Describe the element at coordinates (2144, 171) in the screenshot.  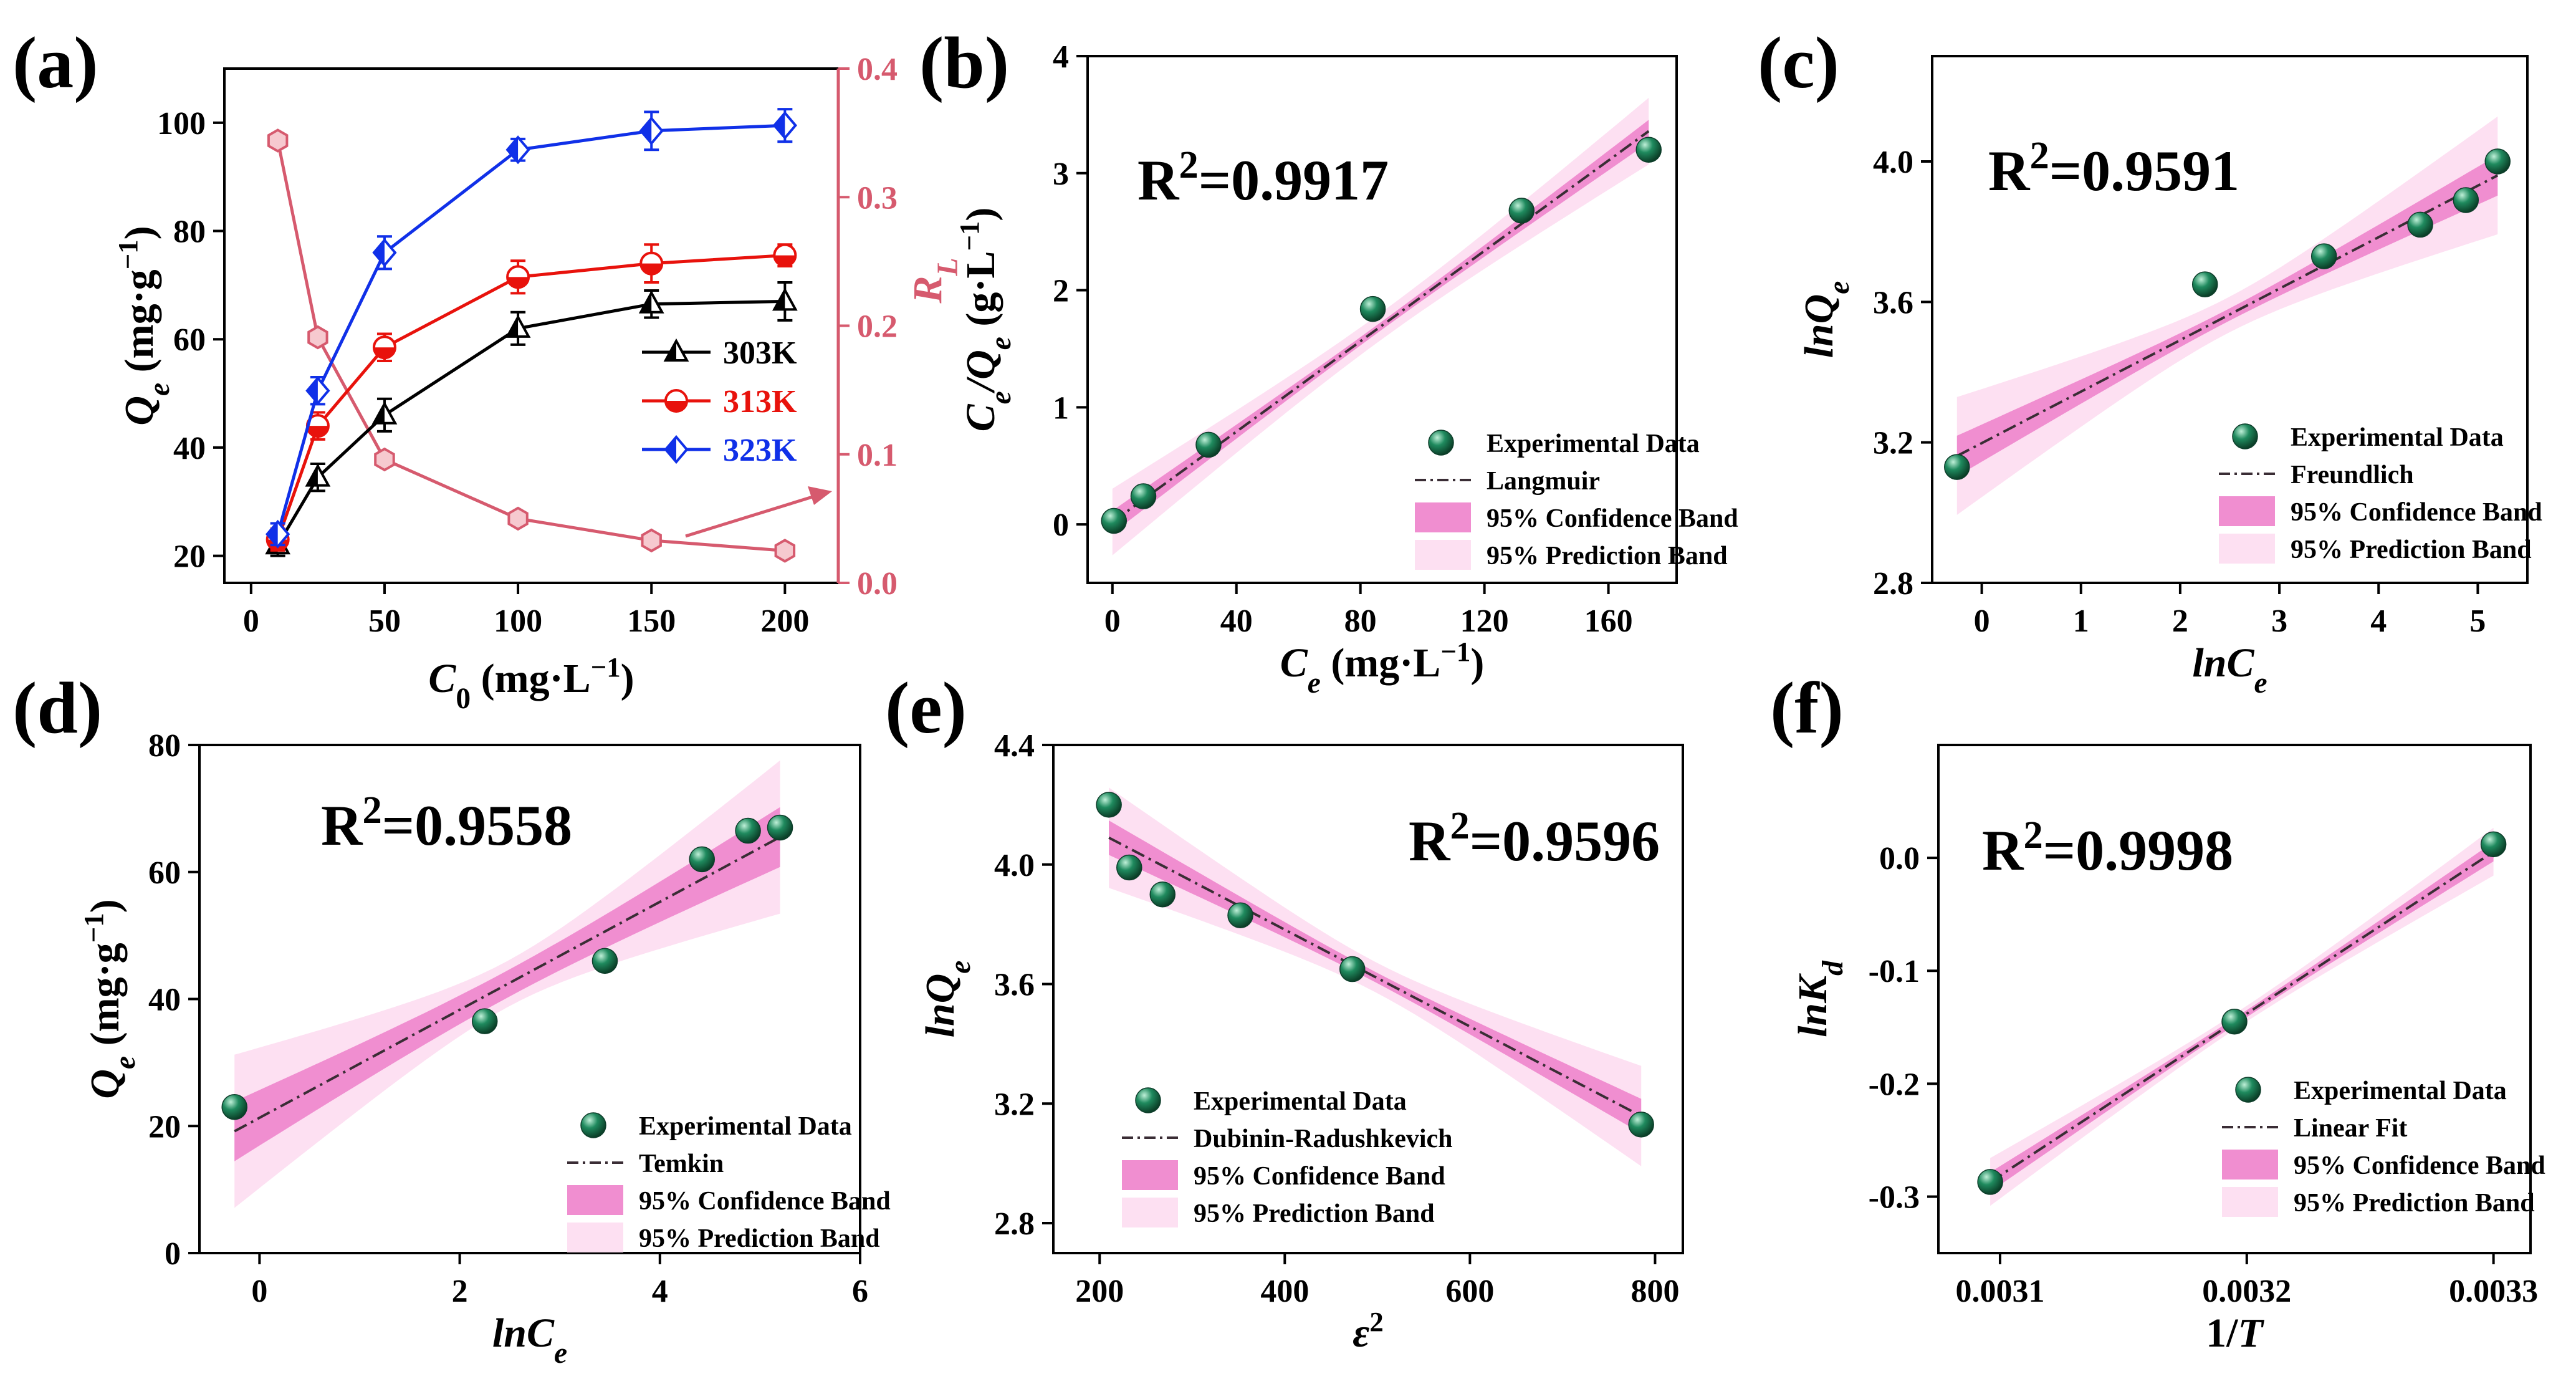
I see `r2-annotation-part: =0.9591` at that location.